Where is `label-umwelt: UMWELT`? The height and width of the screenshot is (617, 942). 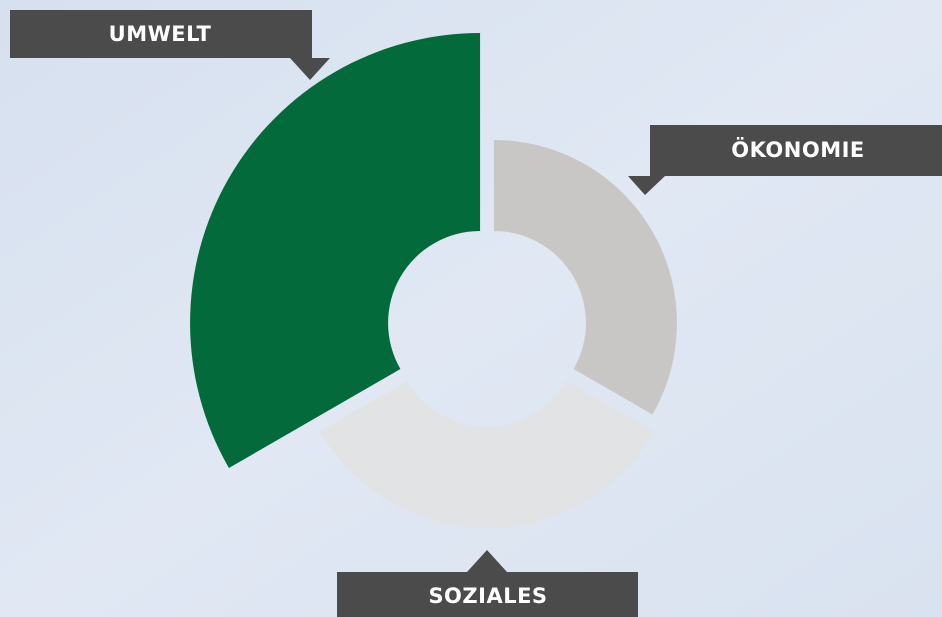 label-umwelt: UMWELT is located at coordinates (170, 45).